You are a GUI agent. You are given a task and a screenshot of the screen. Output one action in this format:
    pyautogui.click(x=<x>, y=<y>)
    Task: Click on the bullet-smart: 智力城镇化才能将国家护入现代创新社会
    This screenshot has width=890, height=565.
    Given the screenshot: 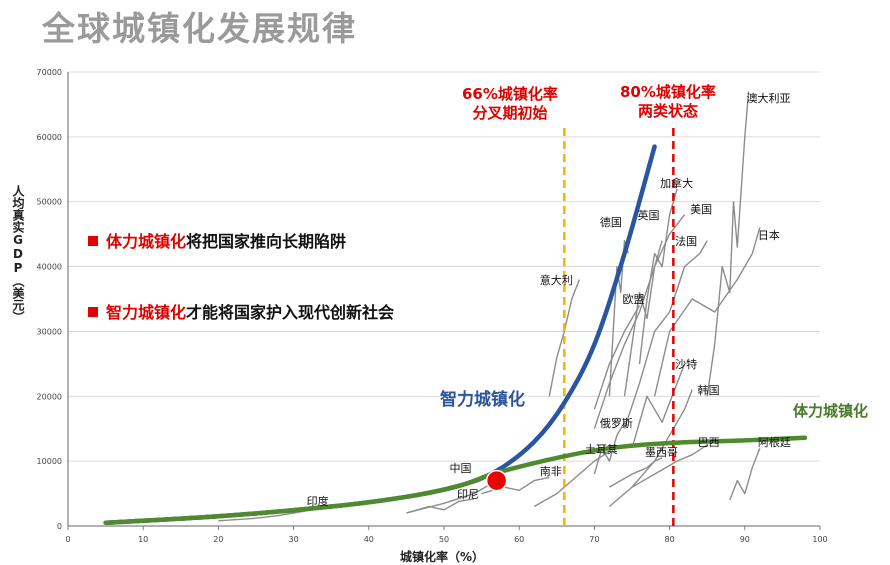 What is the action you would take?
    pyautogui.click(x=241, y=311)
    